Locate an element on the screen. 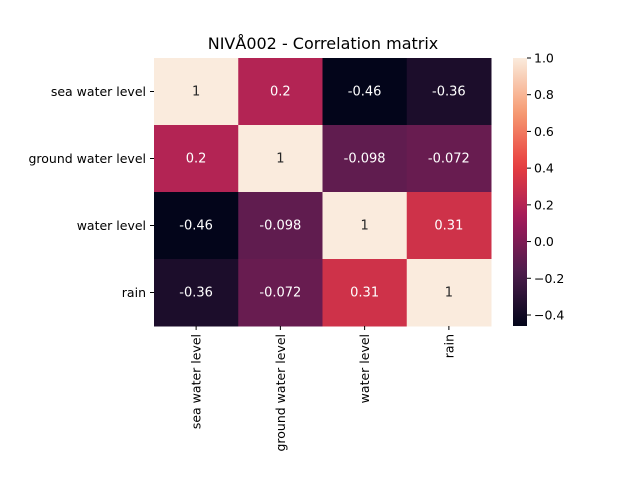 This screenshot has width=640, height=484. chart-title: NIVÅ002 - Correlation matrix is located at coordinates (323, 43).